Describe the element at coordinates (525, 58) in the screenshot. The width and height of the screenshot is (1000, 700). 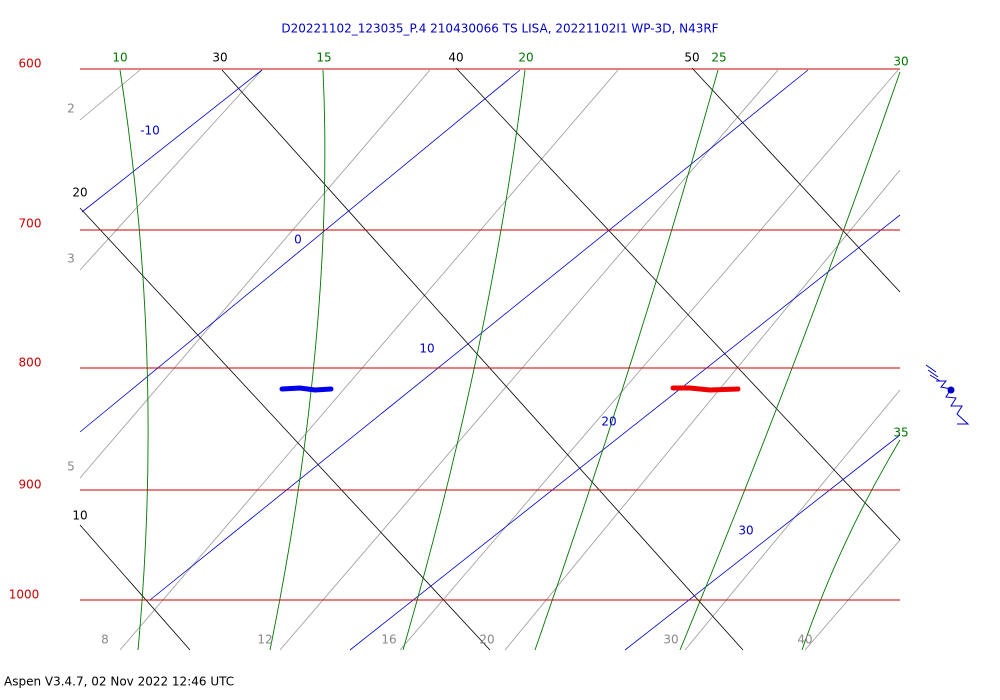
I see `moist-adiabat-label: 20` at that location.